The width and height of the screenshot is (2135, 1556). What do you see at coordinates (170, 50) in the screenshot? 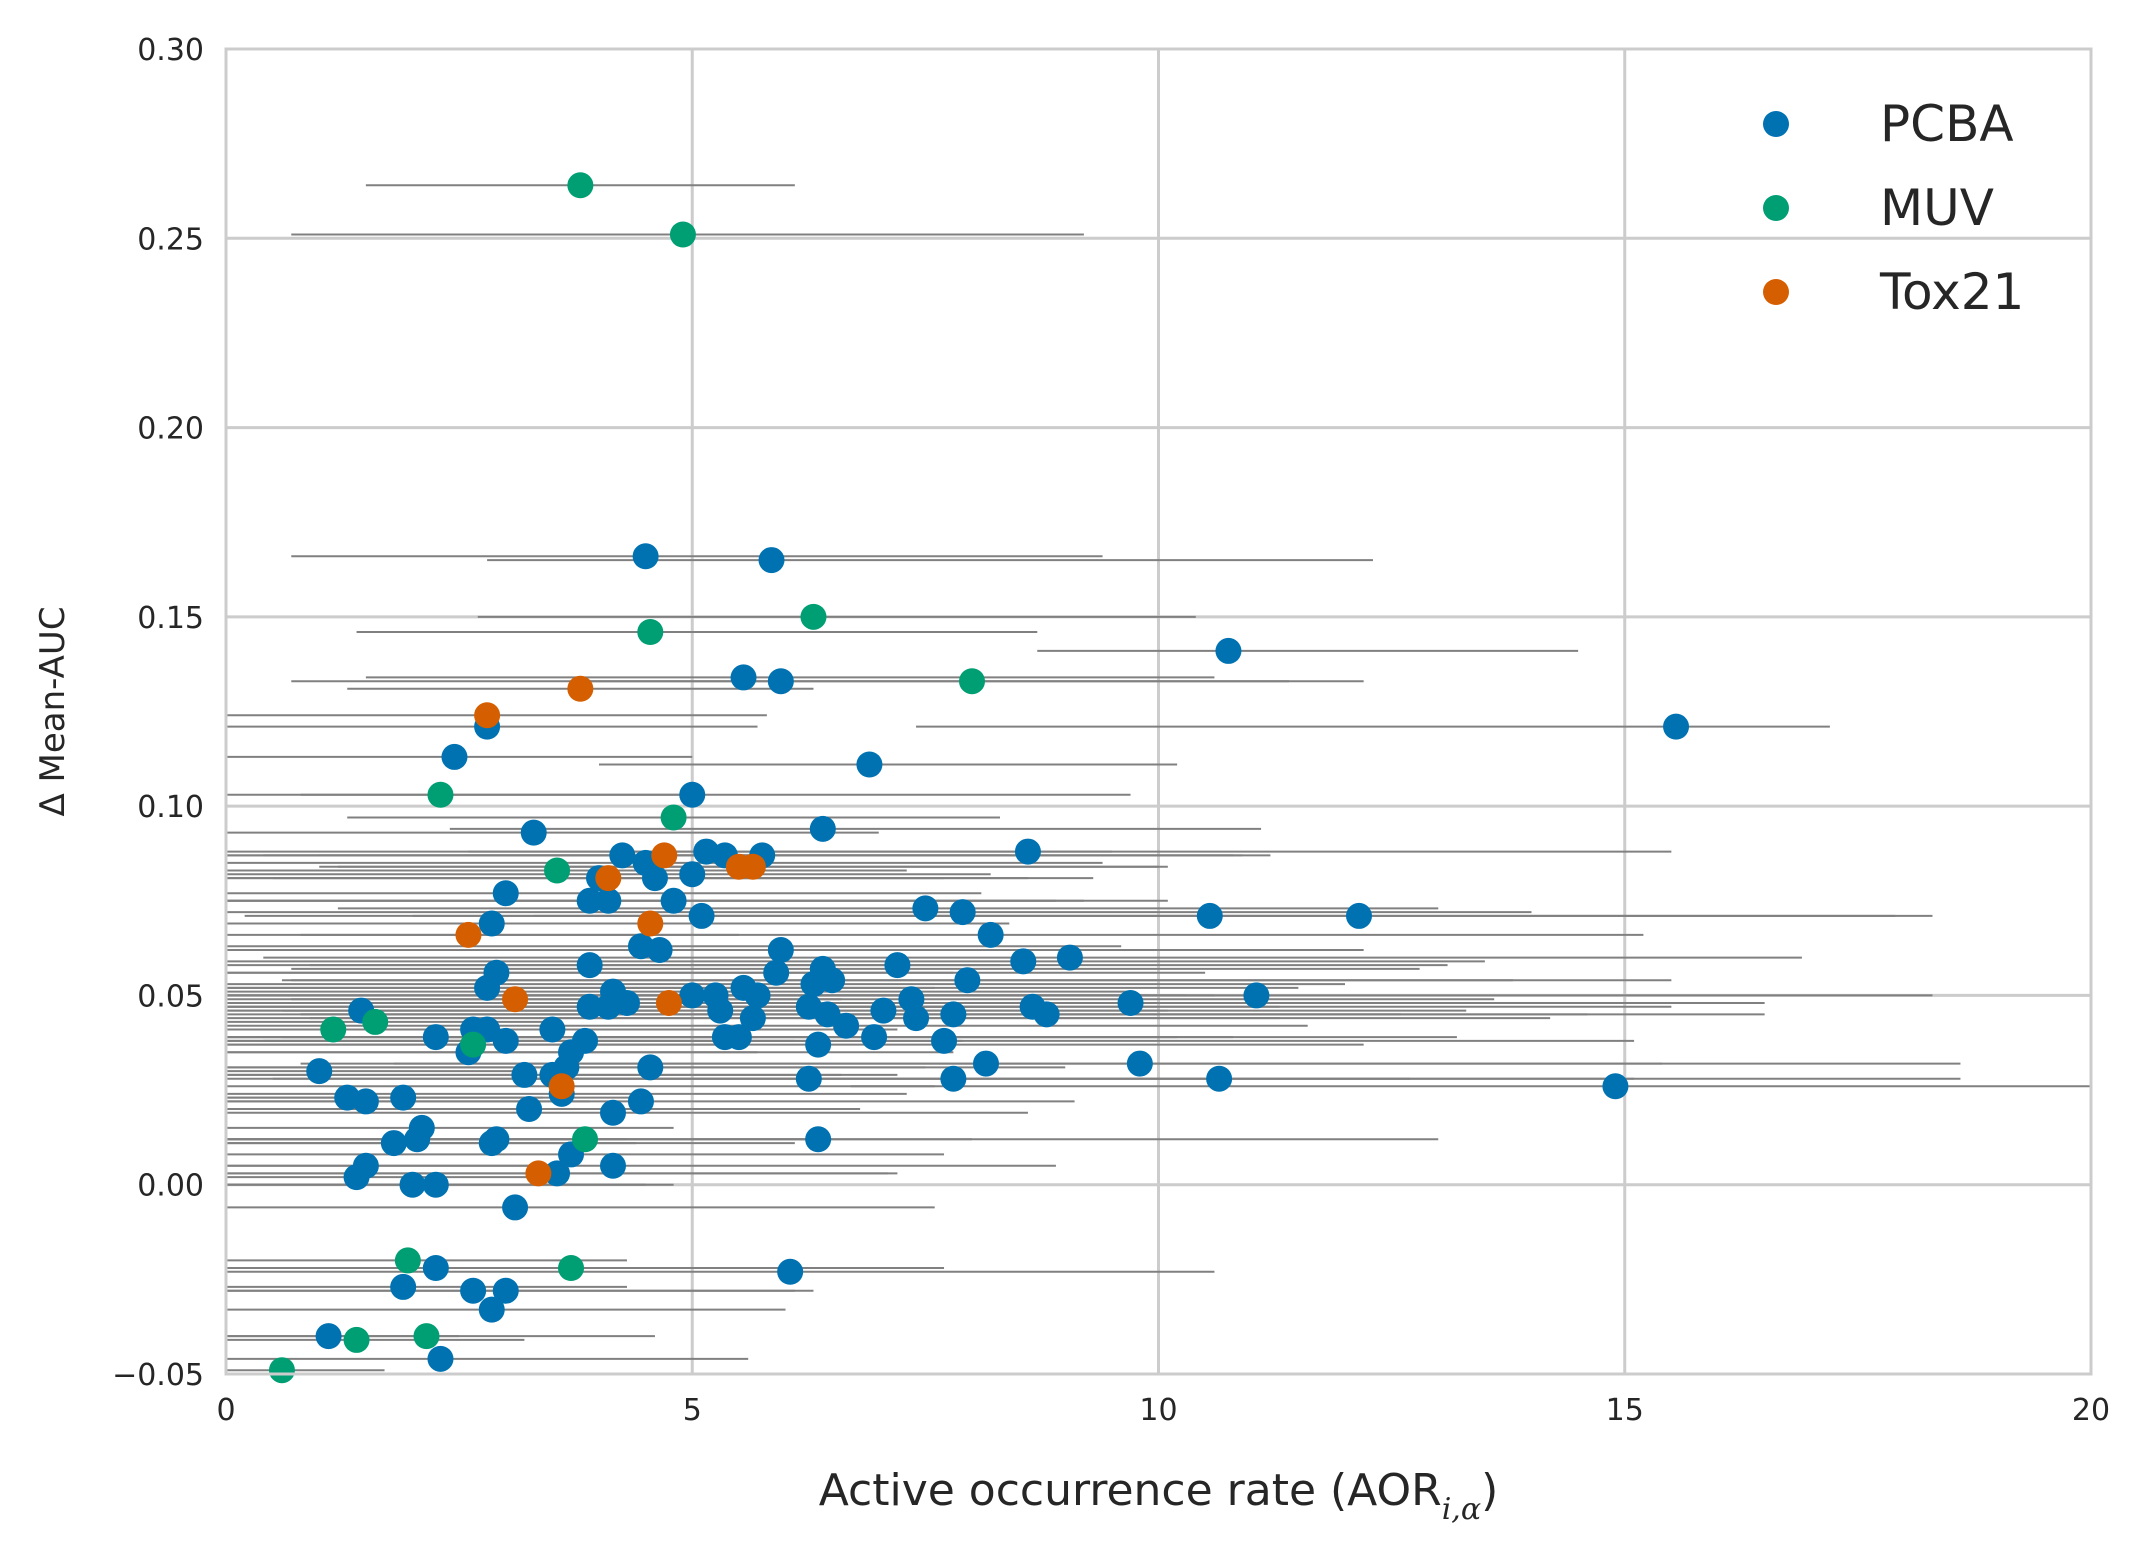
I see `y-tick-label: 0.30` at bounding box center [170, 50].